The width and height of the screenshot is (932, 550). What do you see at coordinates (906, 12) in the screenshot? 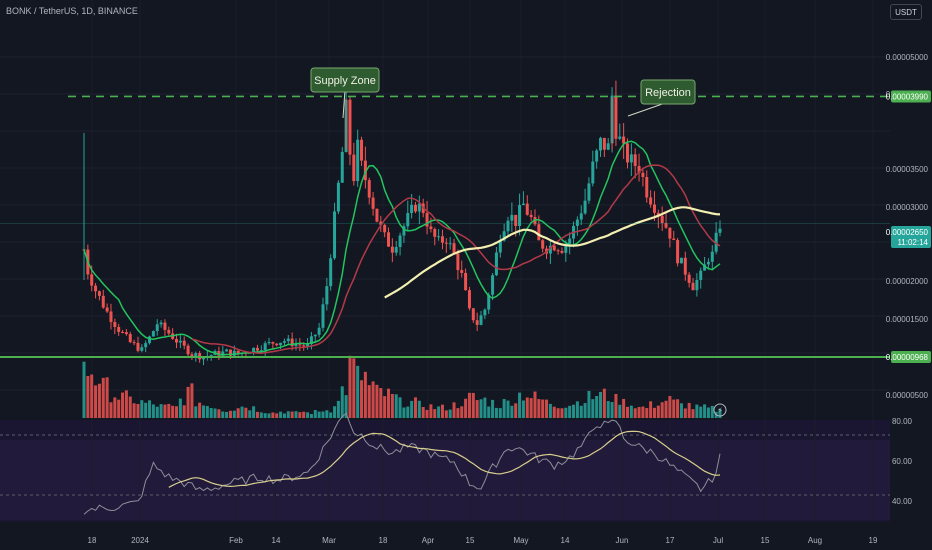
I see `currency-button: USDT` at bounding box center [906, 12].